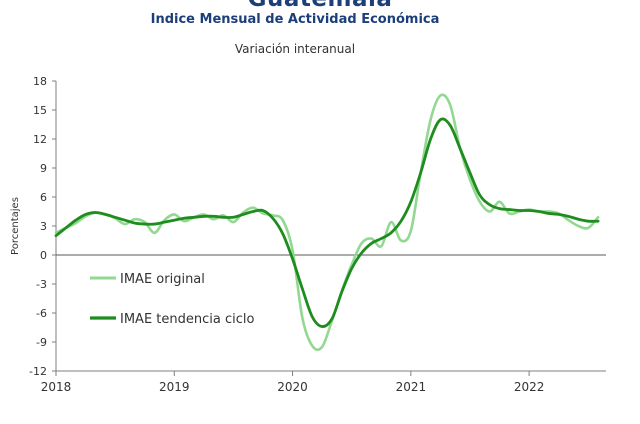  Describe the element at coordinates (172, 299) in the screenshot. I see `legend: IMAE original IMAE tendencia ciclo` at that location.